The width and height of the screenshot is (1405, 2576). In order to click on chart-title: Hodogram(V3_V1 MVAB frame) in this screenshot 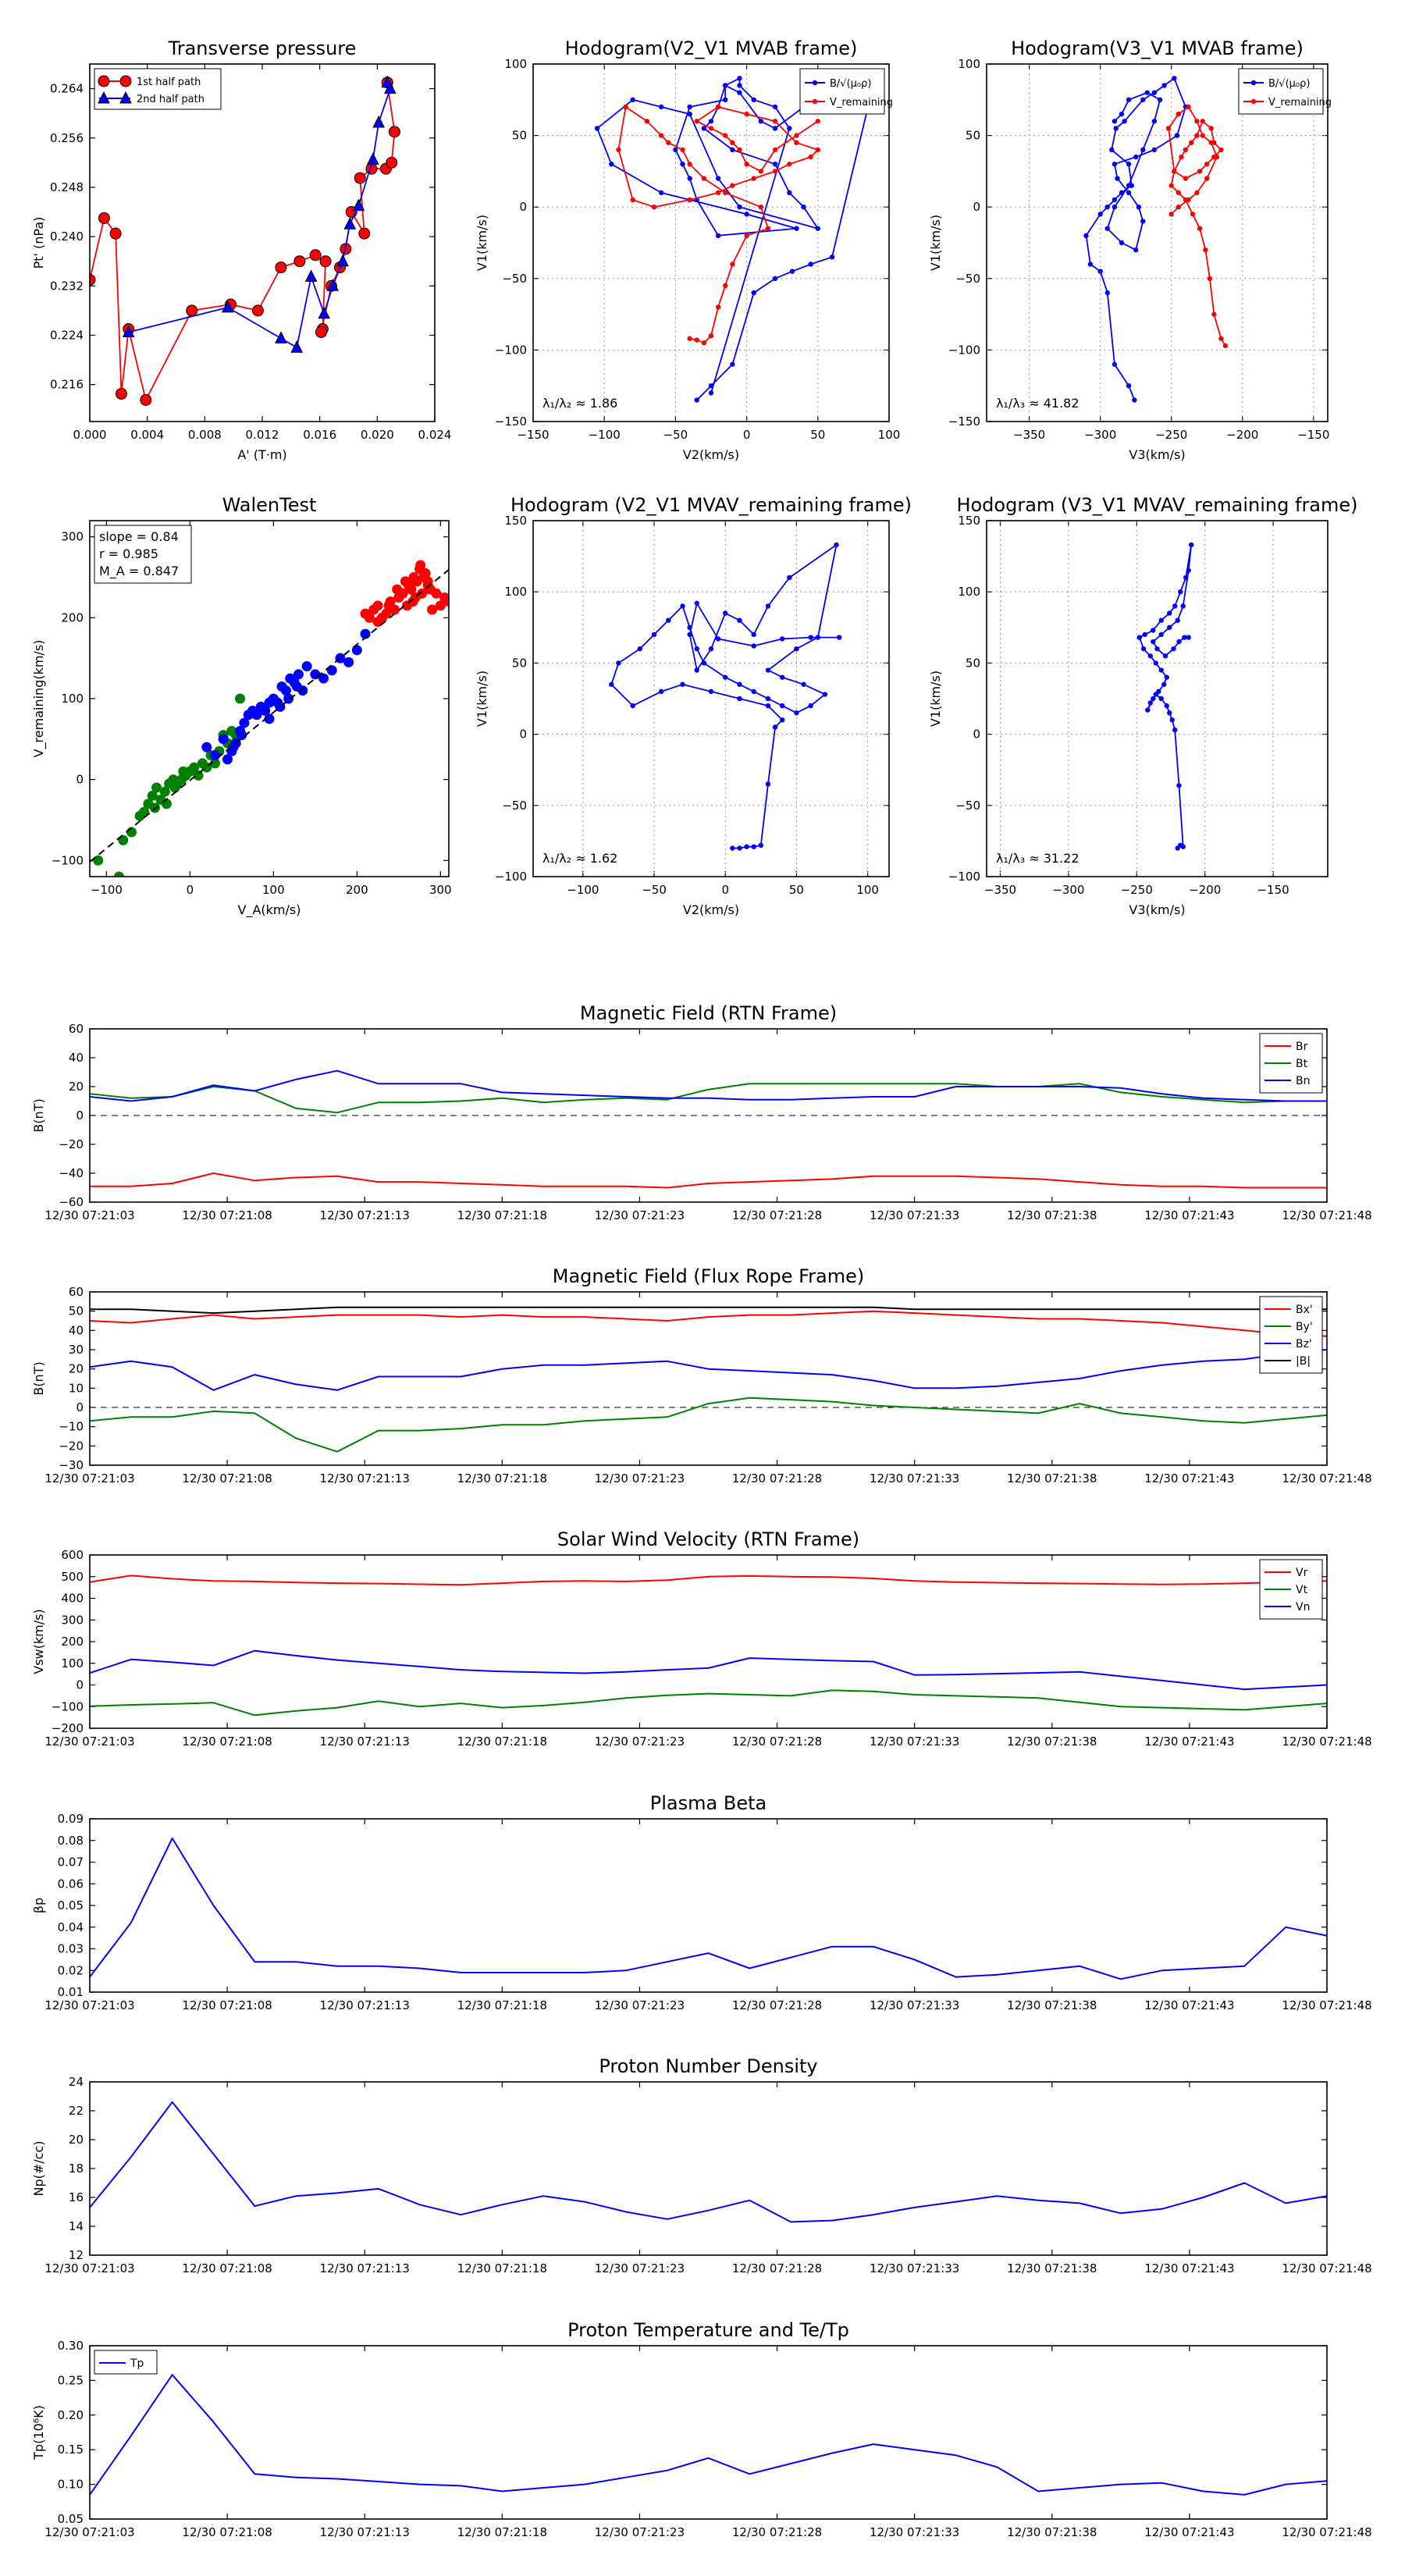, I will do `click(1157, 48)`.